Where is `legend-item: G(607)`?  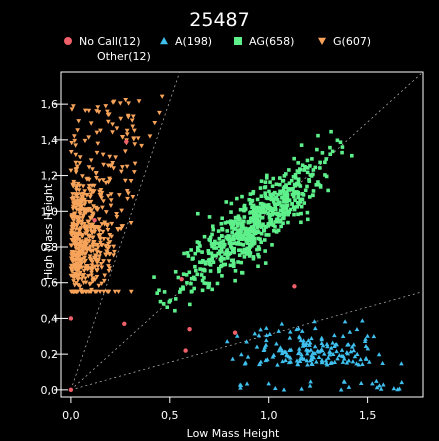 legend-item: G(607) is located at coordinates (344, 41).